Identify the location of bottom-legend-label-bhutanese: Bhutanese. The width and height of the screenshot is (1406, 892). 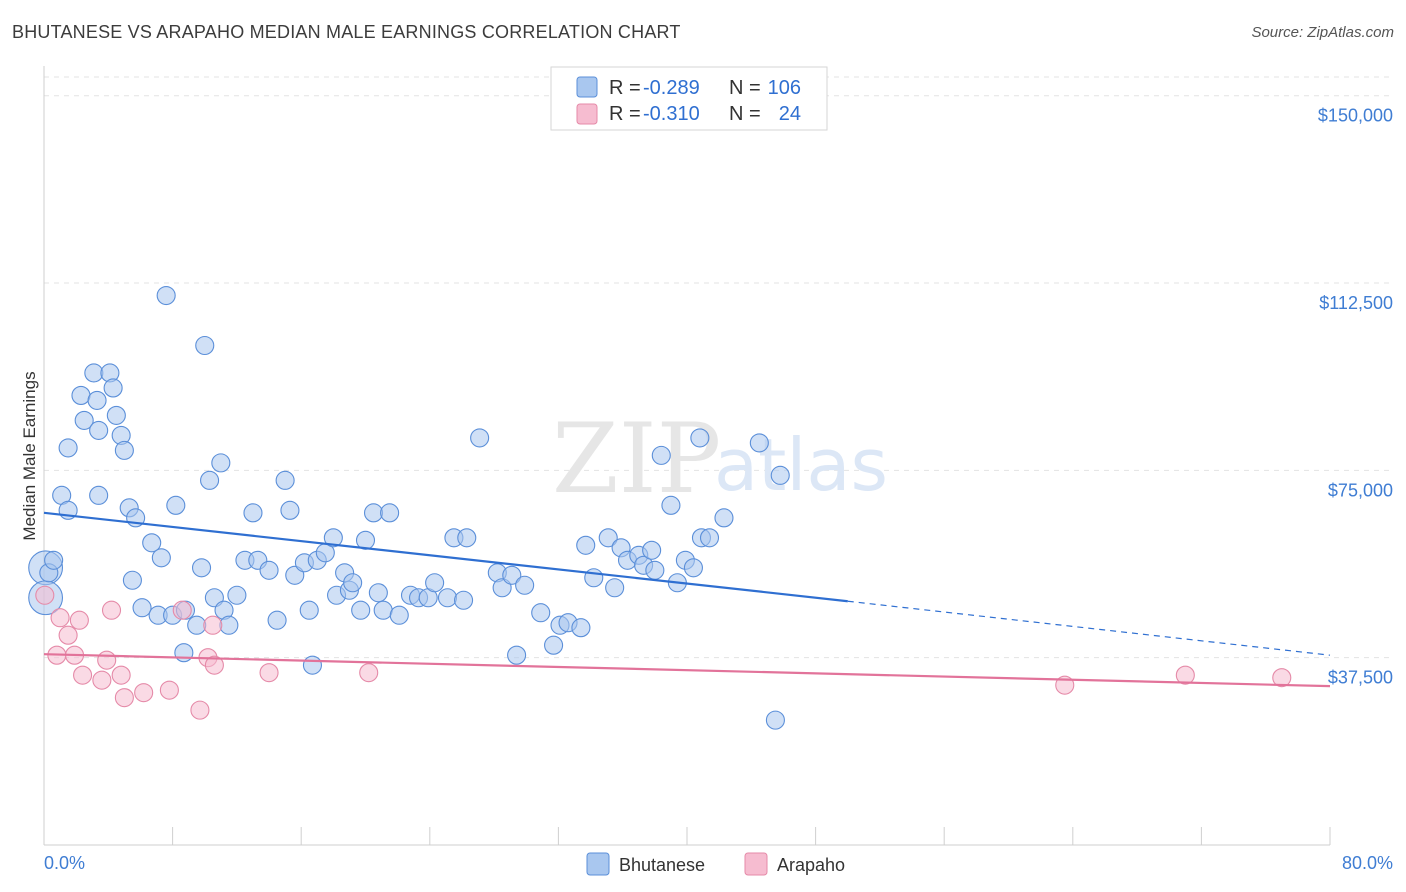
(662, 865).